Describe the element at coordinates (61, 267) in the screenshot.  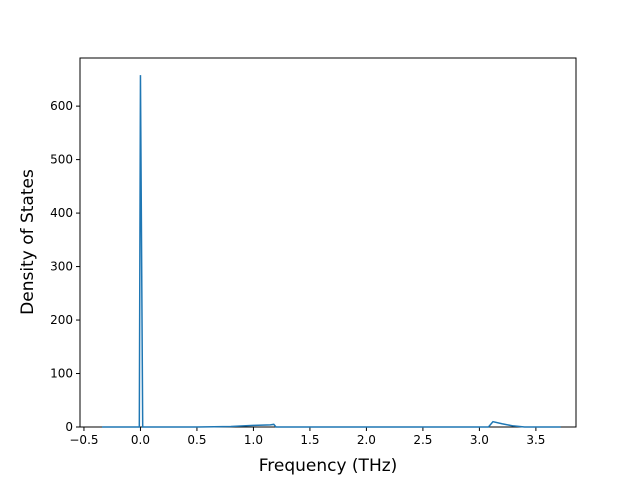
I see `y-tick-label: 300` at that location.